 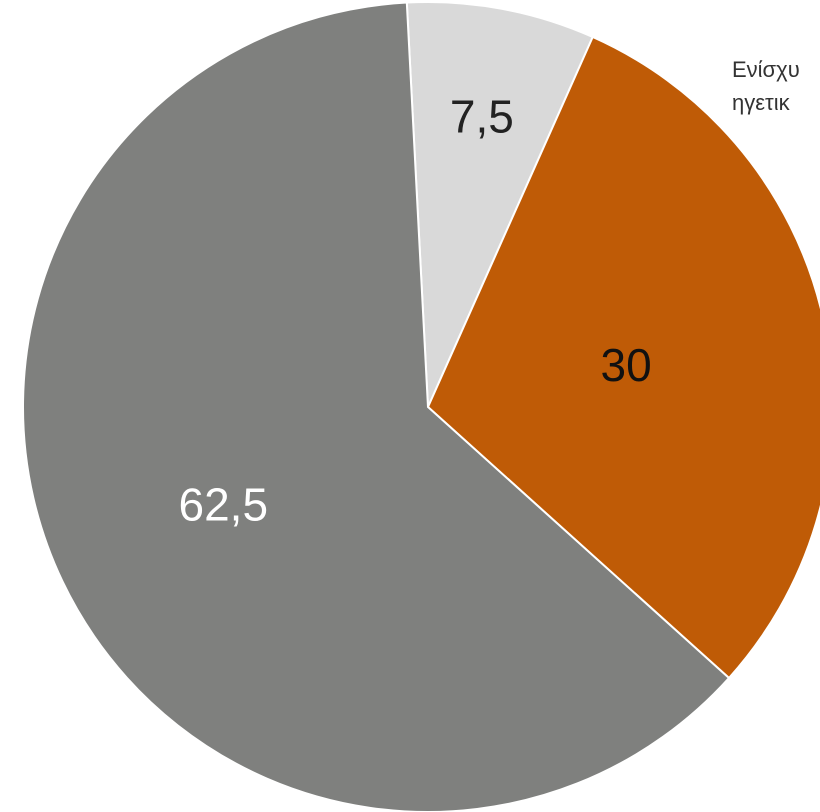 I want to click on slice-label-0: 7,5, so click(x=482, y=116).